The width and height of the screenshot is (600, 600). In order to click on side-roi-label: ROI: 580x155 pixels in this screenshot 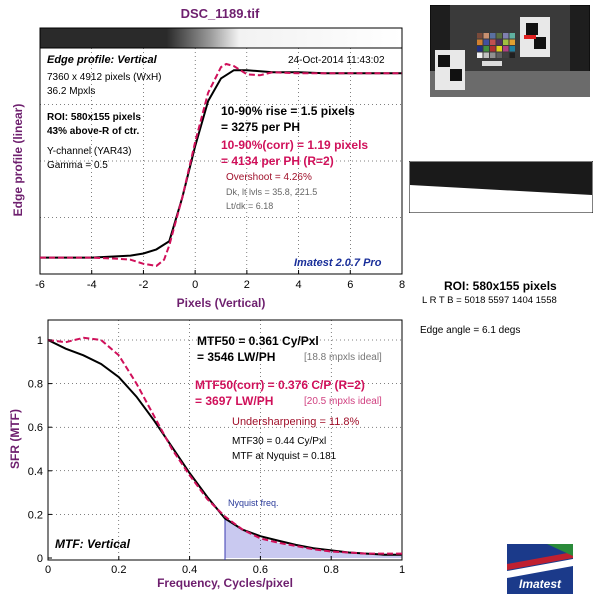, I will do `click(500, 286)`.